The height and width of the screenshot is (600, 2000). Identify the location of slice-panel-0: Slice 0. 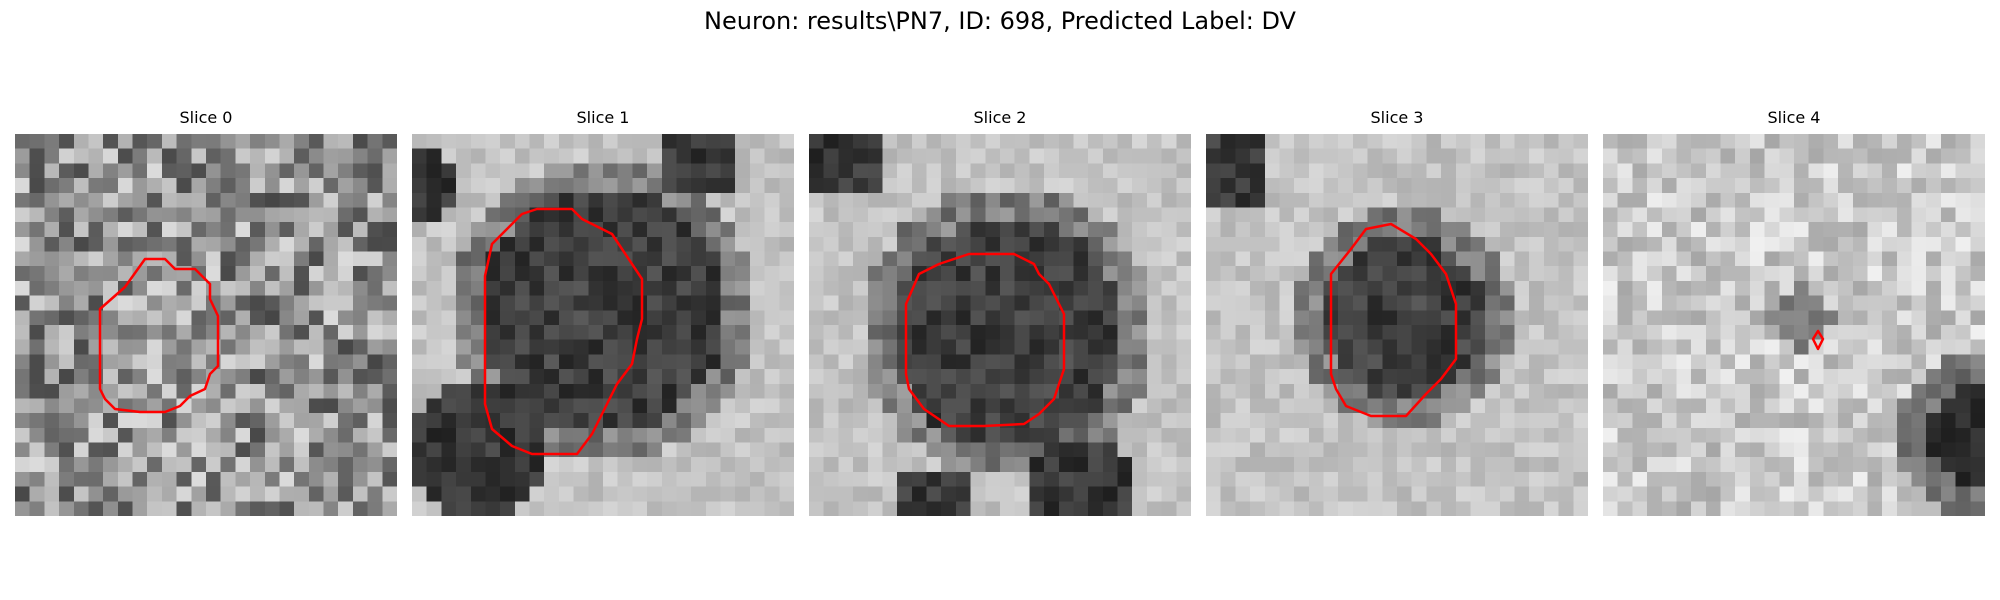
(206, 312).